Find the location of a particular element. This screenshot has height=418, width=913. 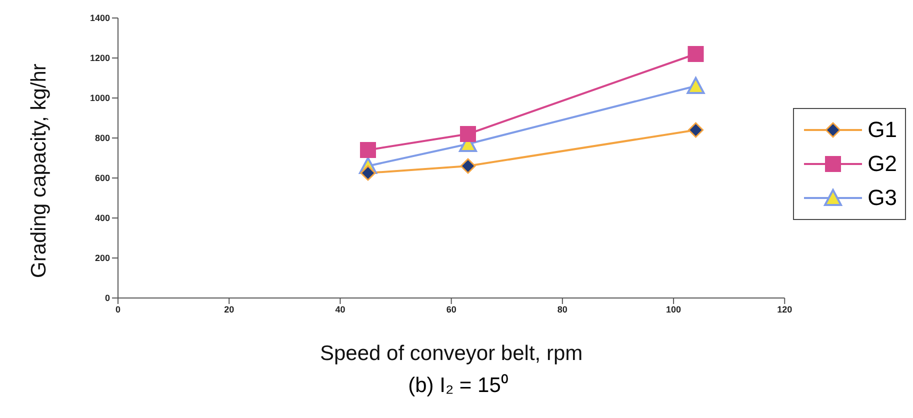

y-tick-label: 200 is located at coordinates (102, 258).